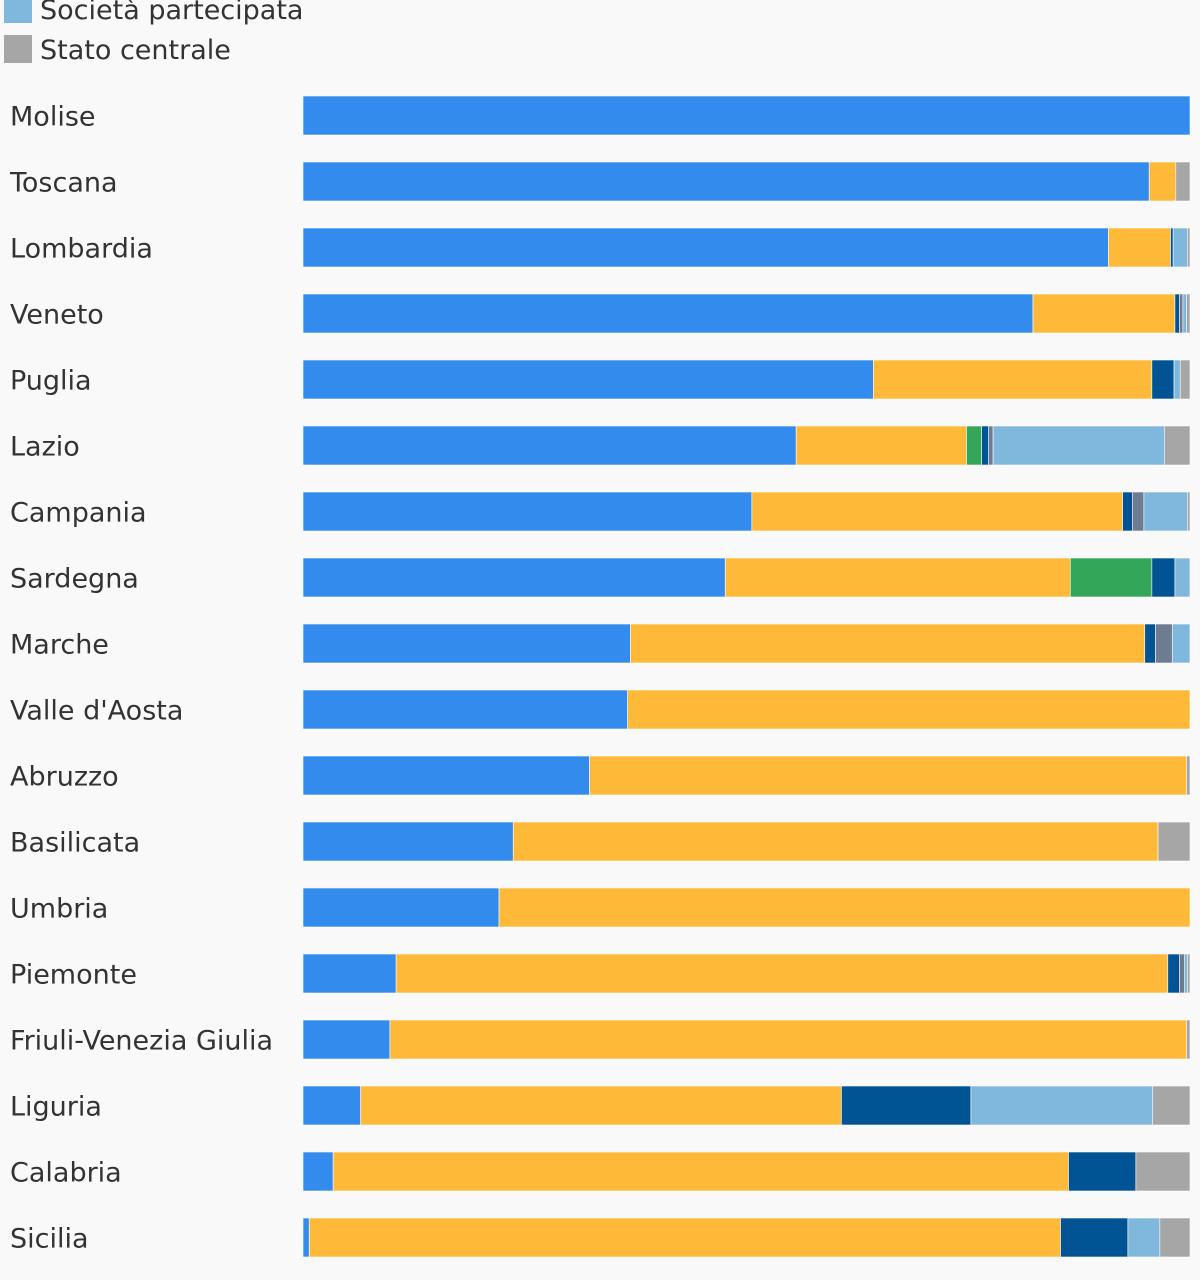  I want to click on legend-swatch-stato-centrale, so click(18, 49).